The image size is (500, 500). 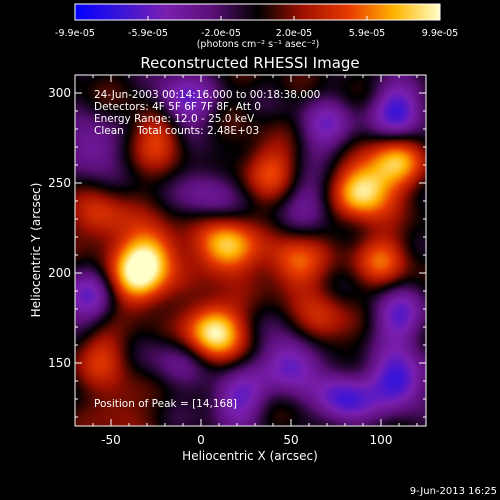 What do you see at coordinates (59, 183) in the screenshot?
I see `y-tick-label: 250` at bounding box center [59, 183].